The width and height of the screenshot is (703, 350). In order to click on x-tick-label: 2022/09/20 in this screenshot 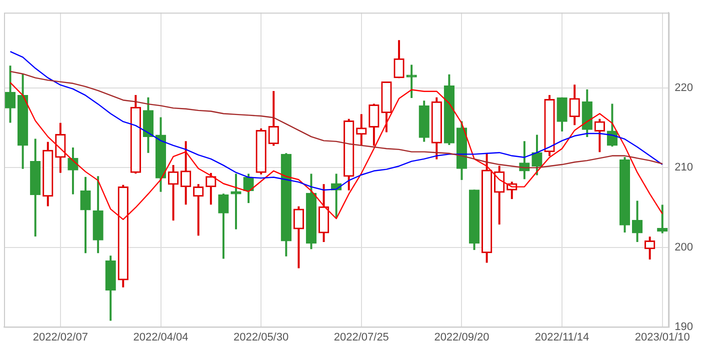, I will do `click(462, 337)`.